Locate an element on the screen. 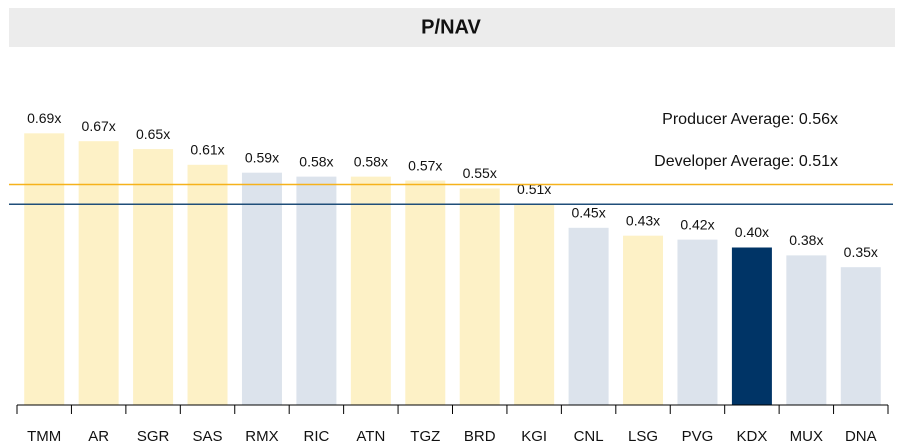  title-band is located at coordinates (452, 27).